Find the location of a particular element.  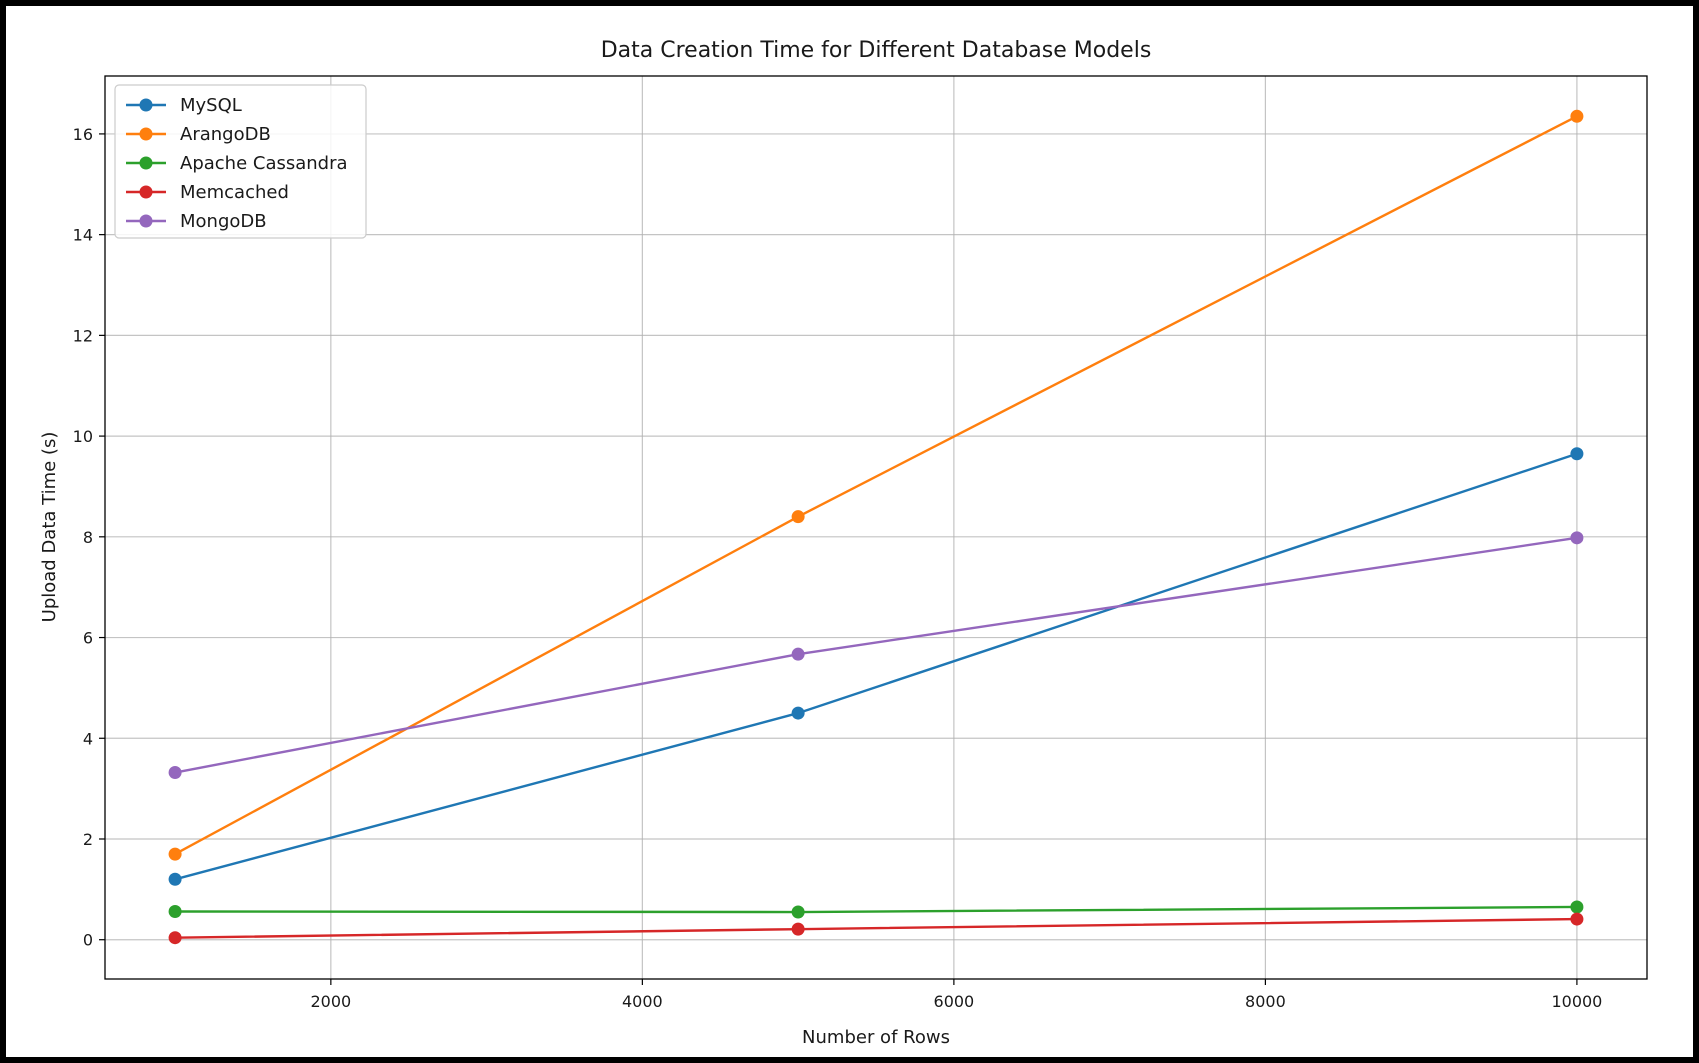

x-axis-label: Number of Rows is located at coordinates (876, 1037).